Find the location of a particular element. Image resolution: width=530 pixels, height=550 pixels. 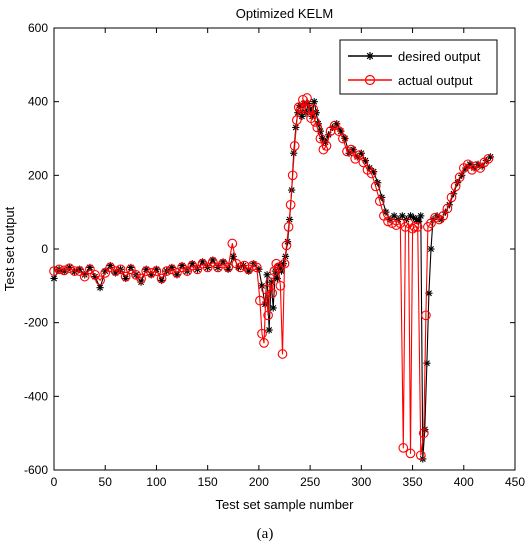

x-tick-label: 450 is located at coordinates (515, 482).